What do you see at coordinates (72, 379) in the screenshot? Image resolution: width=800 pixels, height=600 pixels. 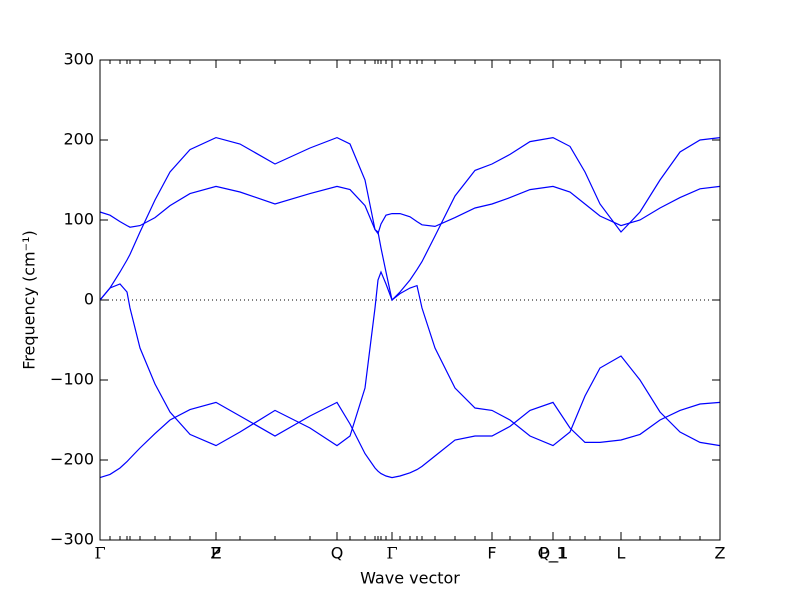 I see `y-tick-label: −100` at bounding box center [72, 379].